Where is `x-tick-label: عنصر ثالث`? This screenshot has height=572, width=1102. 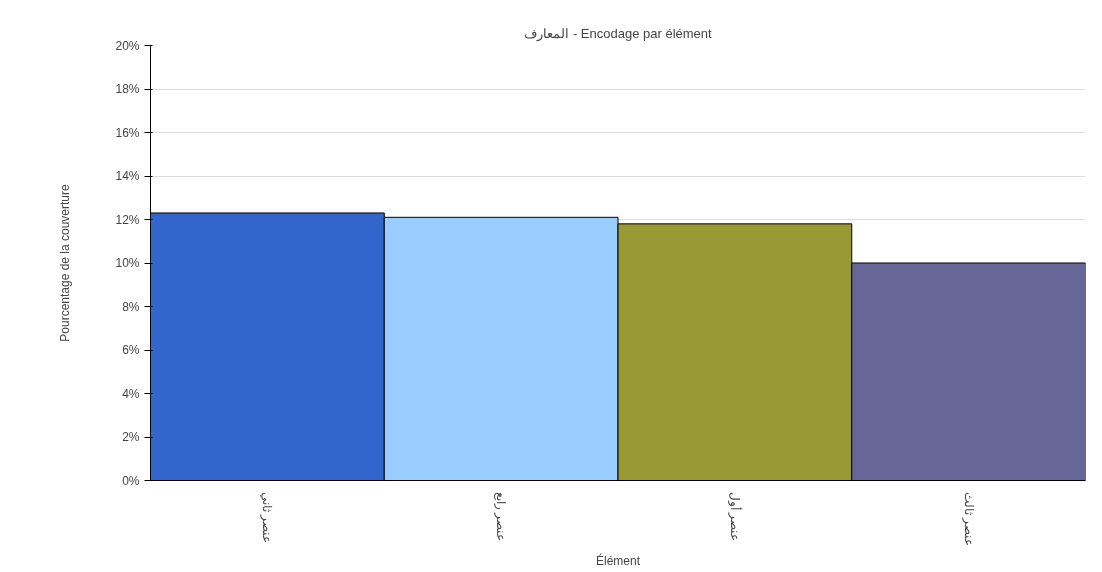
x-tick-label: عنصر ثالث is located at coordinates (968, 518).